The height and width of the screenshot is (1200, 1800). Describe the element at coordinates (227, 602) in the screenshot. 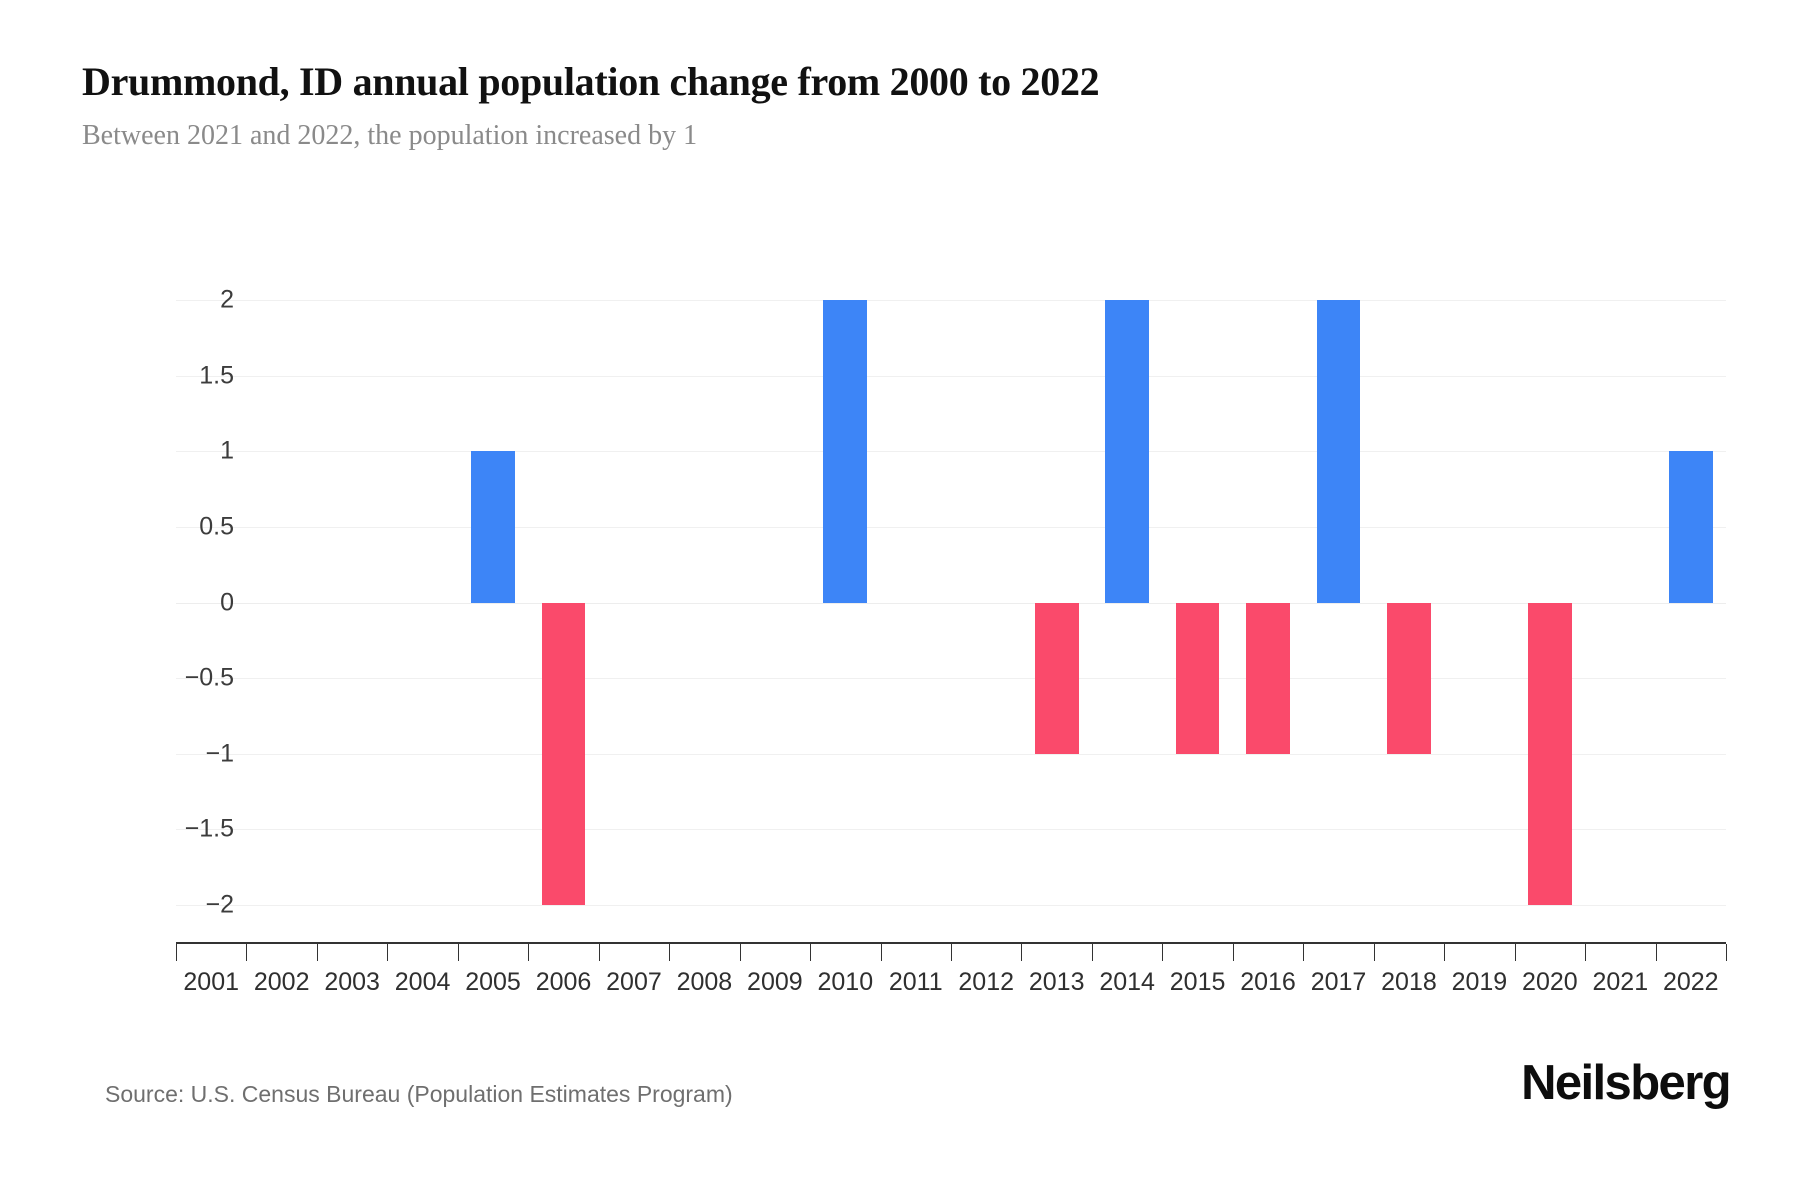

I see `y-axis-tick-label: 0` at that location.